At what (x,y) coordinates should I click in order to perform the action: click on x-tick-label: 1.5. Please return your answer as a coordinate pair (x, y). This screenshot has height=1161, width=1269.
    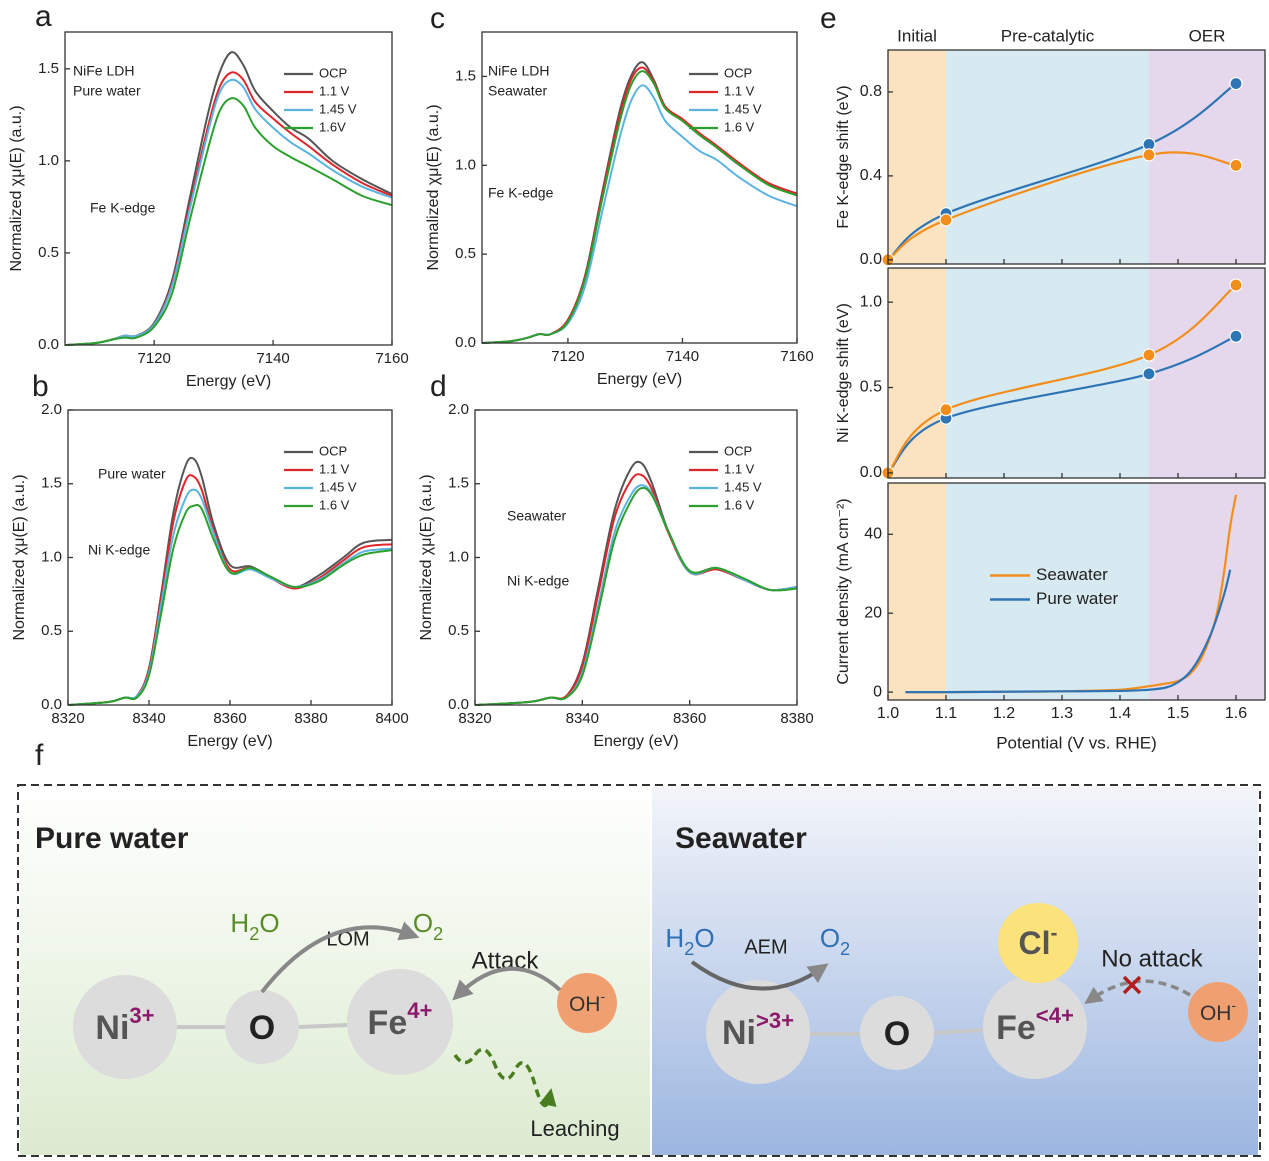
    Looking at the image, I should click on (1178, 713).